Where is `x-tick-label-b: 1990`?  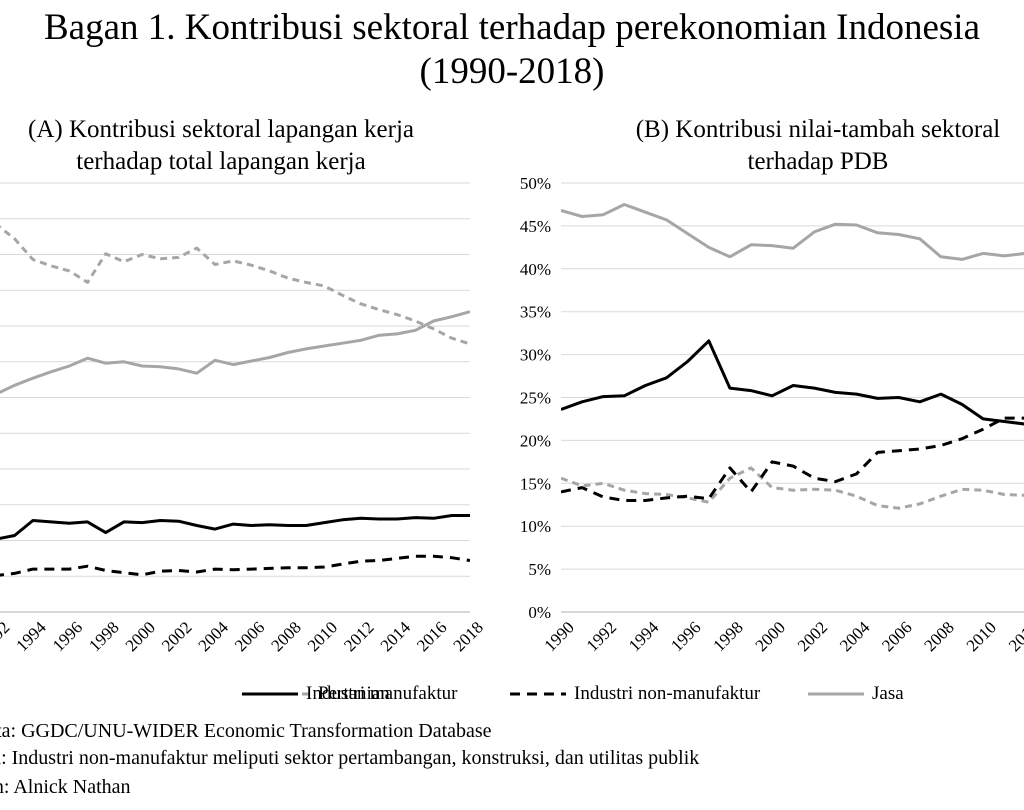 x-tick-label-b: 1990 is located at coordinates (558, 636).